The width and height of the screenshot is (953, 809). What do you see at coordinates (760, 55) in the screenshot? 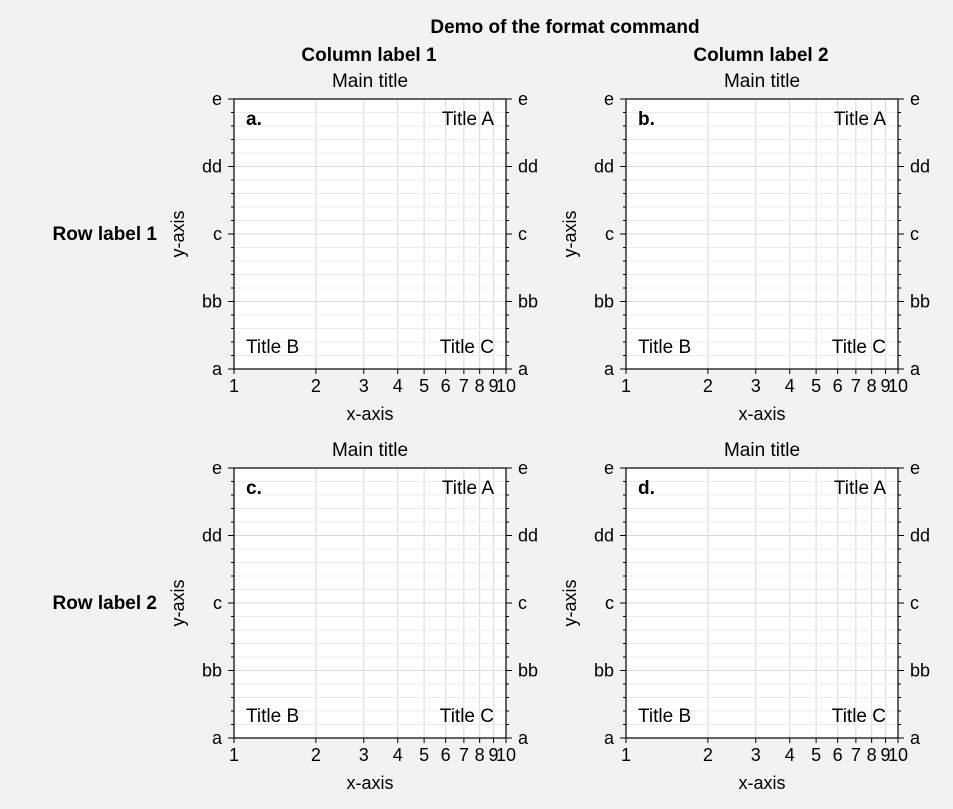
I see `column-label-2: Column label 2` at bounding box center [760, 55].